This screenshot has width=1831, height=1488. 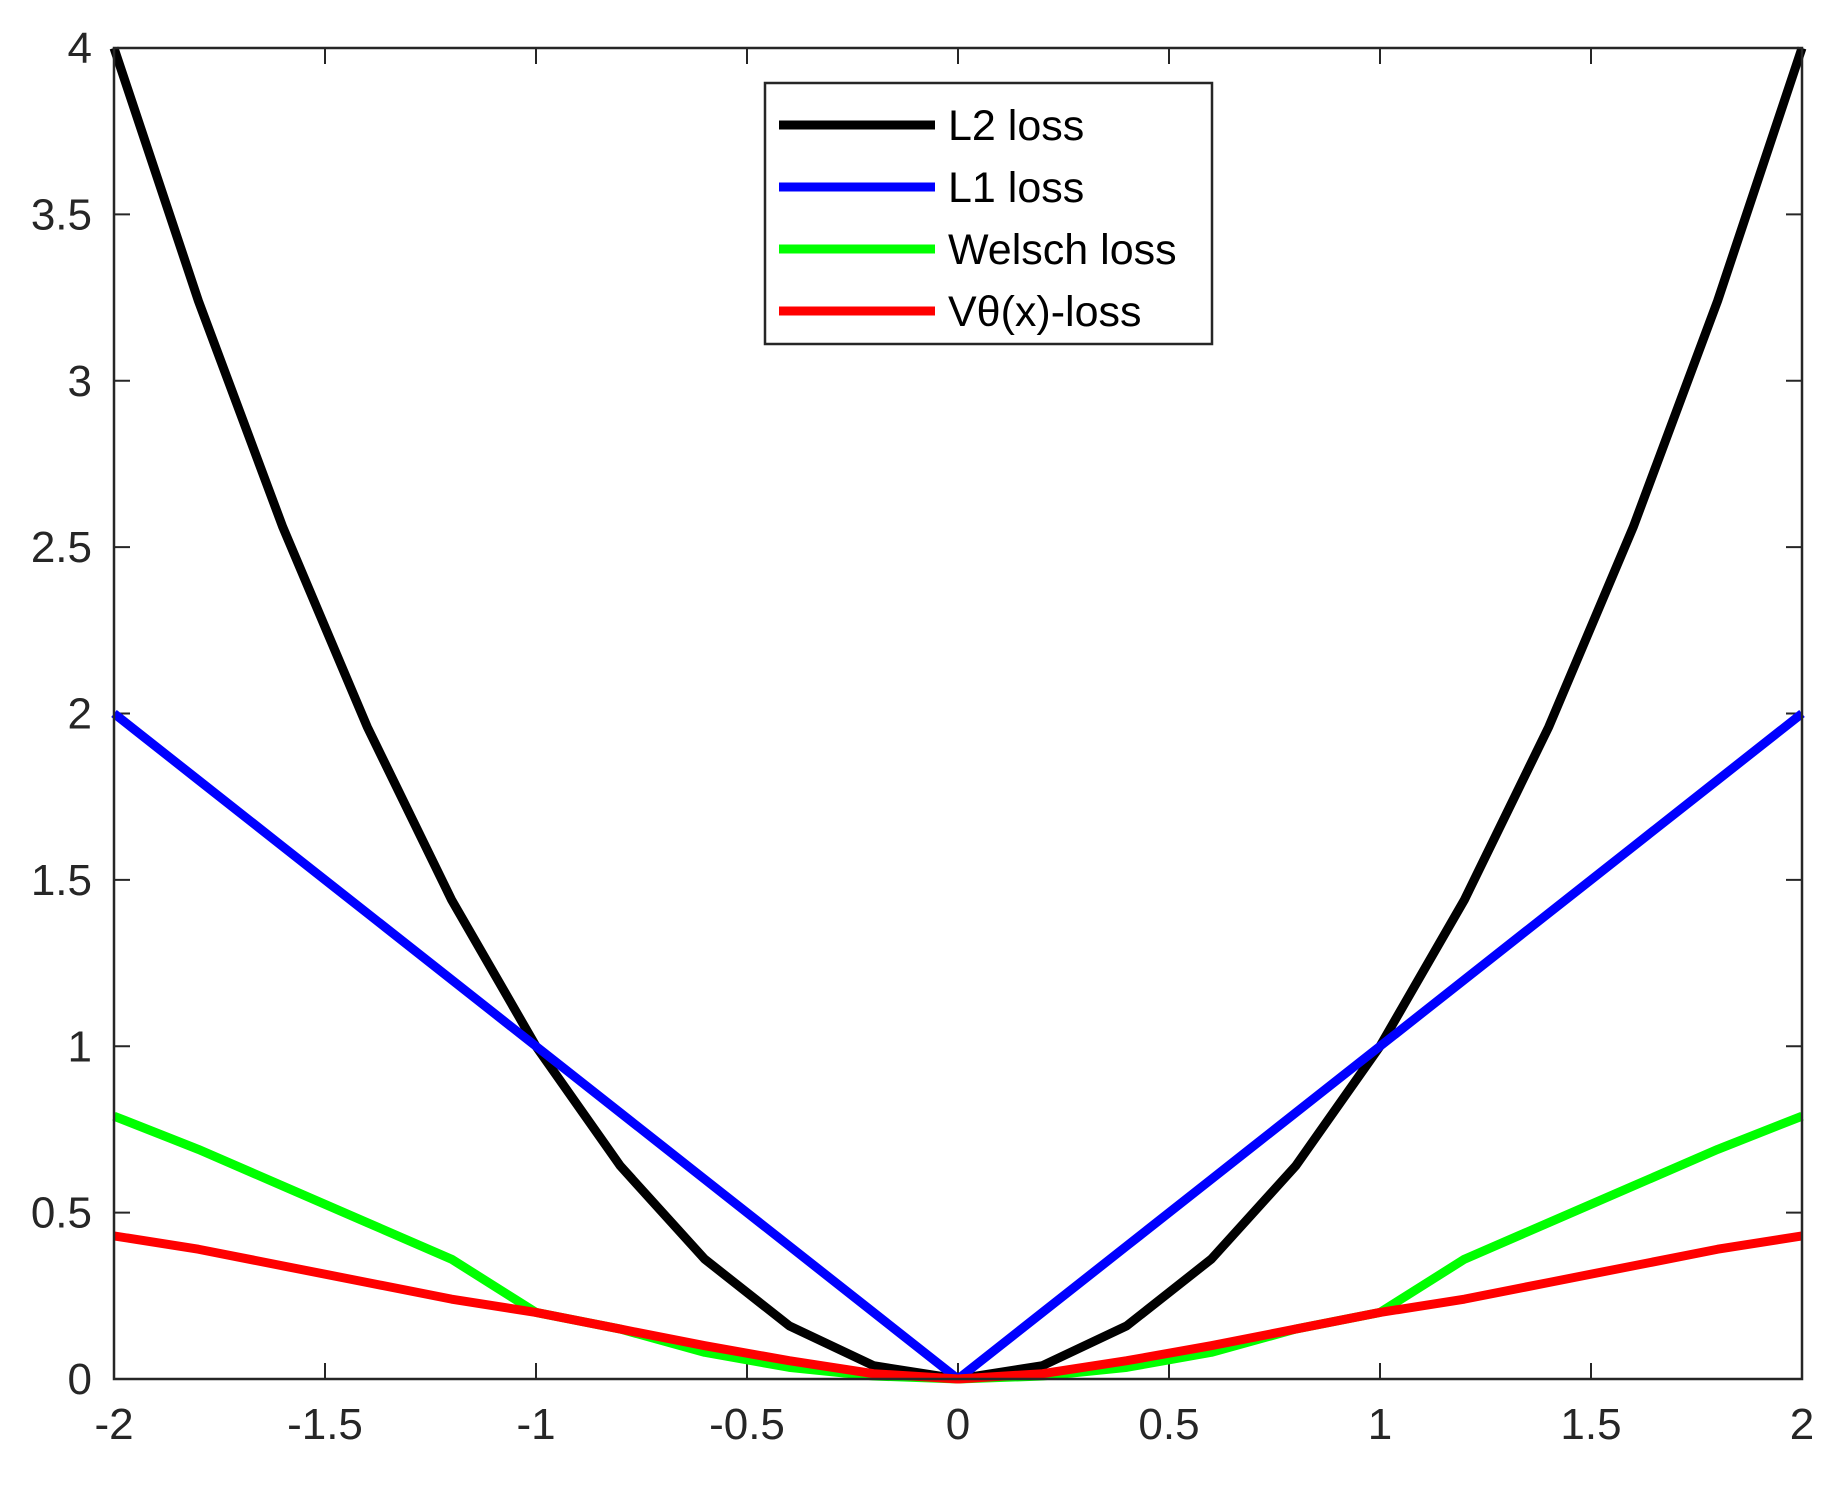 What do you see at coordinates (1590, 1424) in the screenshot?
I see `x-tick-label: 1.5` at bounding box center [1590, 1424].